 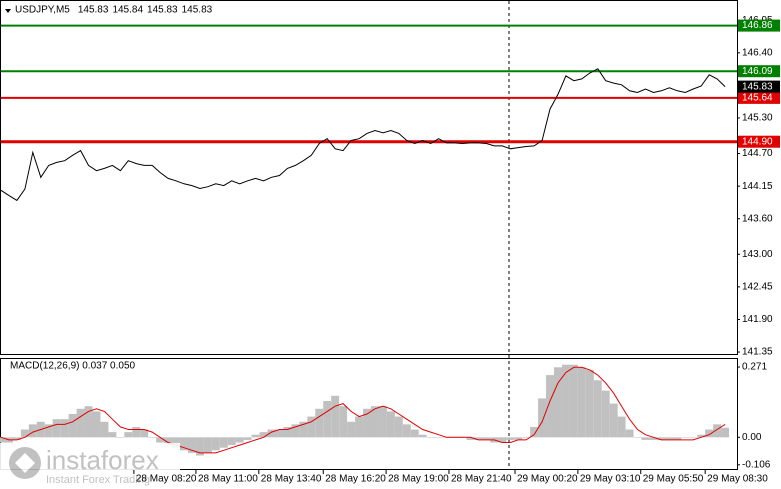 I want to click on current-price-bg, so click(x=759, y=86).